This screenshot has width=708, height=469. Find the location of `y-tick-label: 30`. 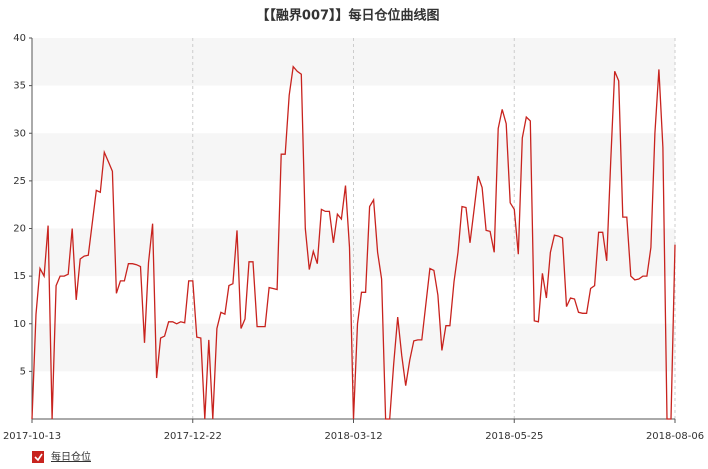

y-tick-label: 30 is located at coordinates (19, 133).